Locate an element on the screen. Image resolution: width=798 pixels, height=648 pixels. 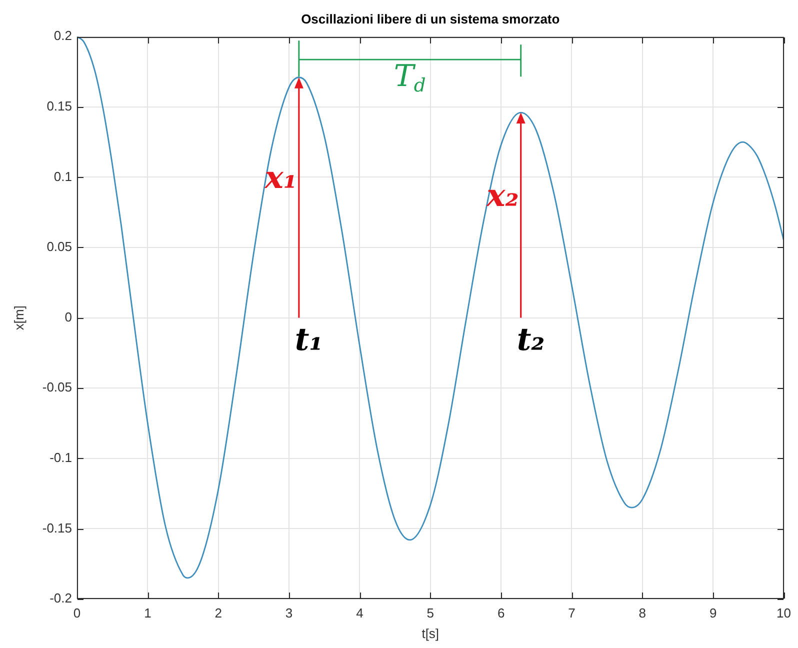
y-tick-label: -0.05 is located at coordinates (57, 387).